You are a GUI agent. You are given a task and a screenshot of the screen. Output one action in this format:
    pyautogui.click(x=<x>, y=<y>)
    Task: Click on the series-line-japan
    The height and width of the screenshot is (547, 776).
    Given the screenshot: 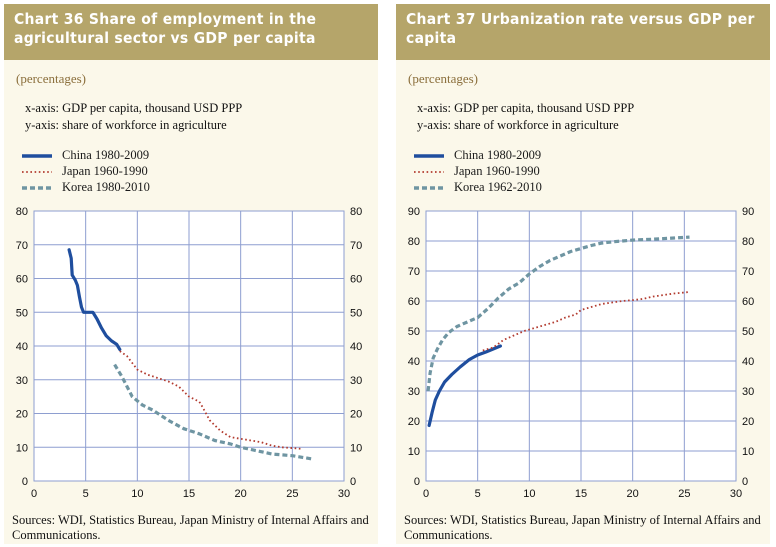 What is the action you would take?
    pyautogui.click(x=586, y=321)
    